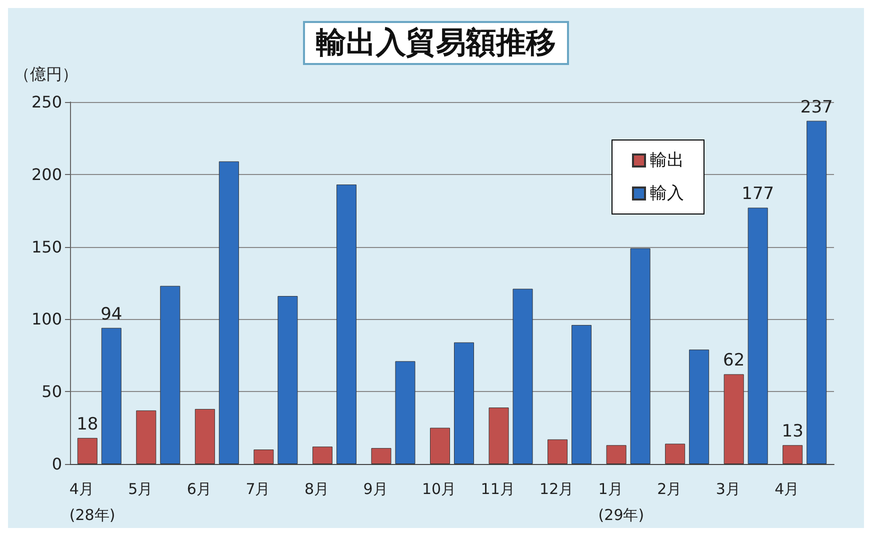 This screenshot has width=872, height=536. What do you see at coordinates (258, 489) in the screenshot?
I see `x-tick-label: 7月` at bounding box center [258, 489].